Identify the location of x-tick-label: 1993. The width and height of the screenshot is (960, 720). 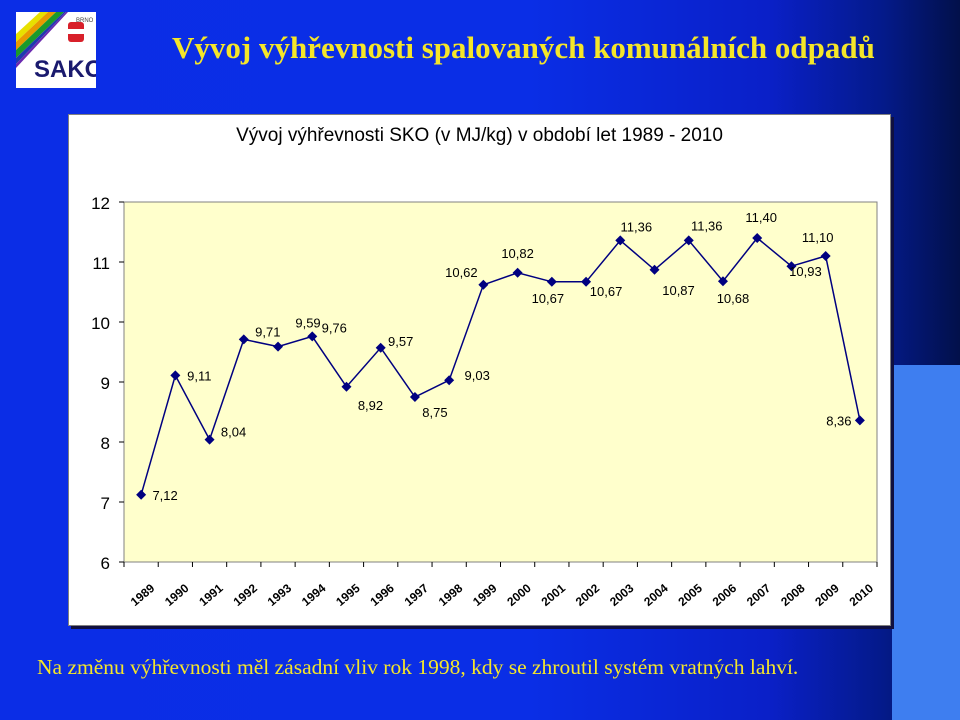
(280, 595).